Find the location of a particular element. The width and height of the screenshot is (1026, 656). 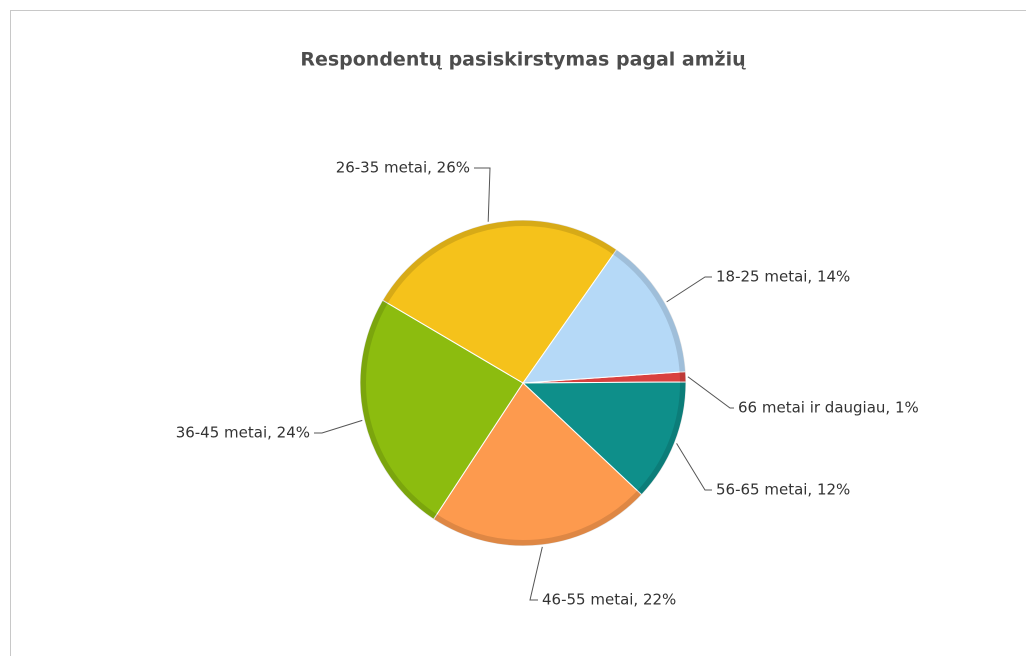

data-label: 66 metai ir daugiau, 1% is located at coordinates (828, 408).